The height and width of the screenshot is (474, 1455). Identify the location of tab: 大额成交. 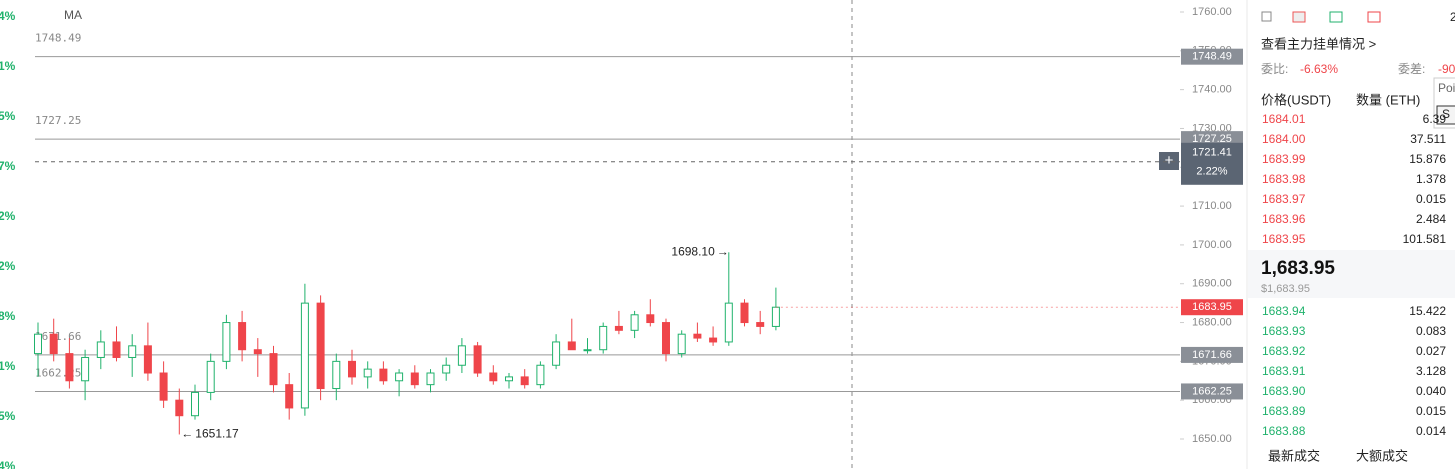
(1382, 455).